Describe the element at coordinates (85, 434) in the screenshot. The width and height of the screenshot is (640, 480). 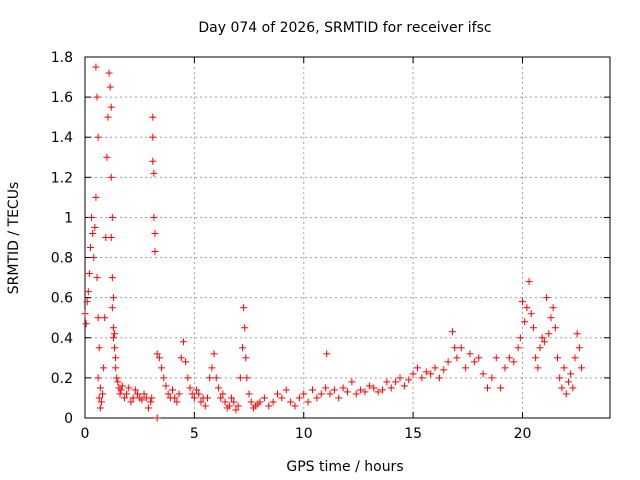
I see `x-tick-label: 0` at that location.